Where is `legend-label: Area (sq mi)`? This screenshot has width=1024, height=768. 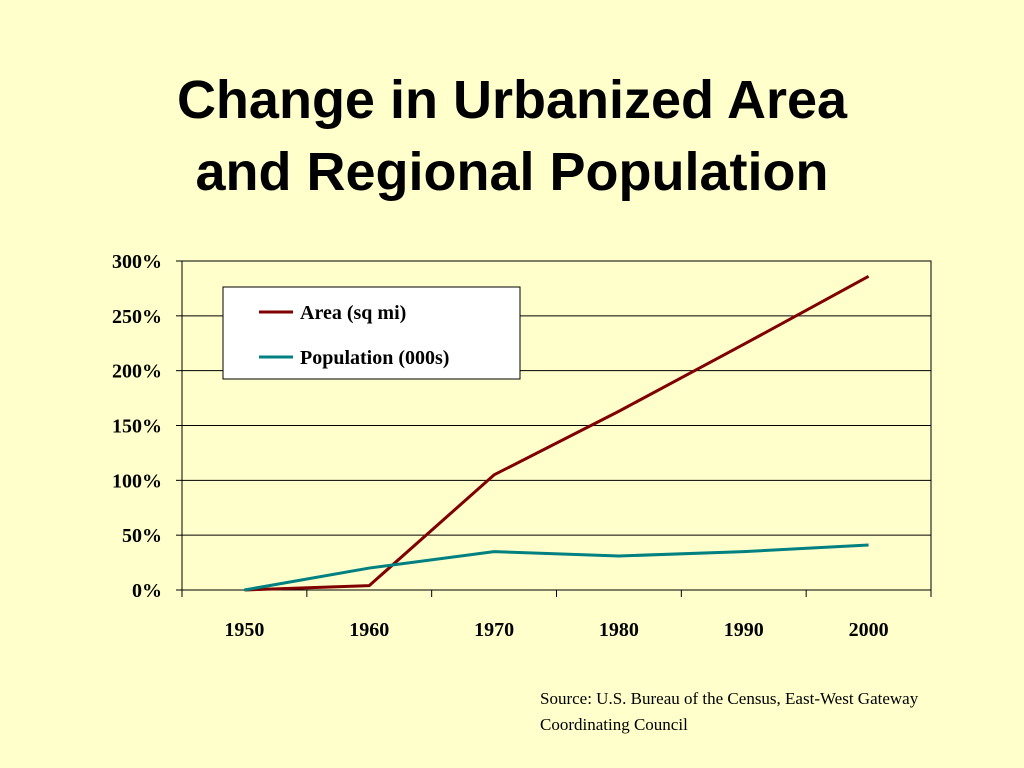 legend-label: Area (sq mi) is located at coordinates (353, 313).